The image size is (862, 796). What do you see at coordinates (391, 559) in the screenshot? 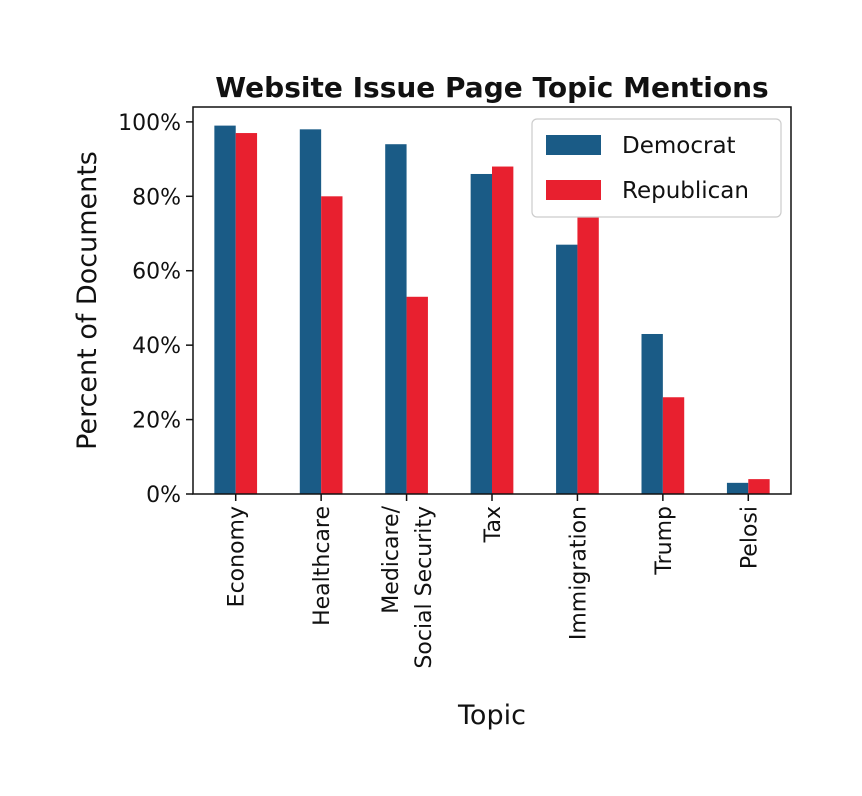
I see `x-tick-label: Medicare/` at bounding box center [391, 559].